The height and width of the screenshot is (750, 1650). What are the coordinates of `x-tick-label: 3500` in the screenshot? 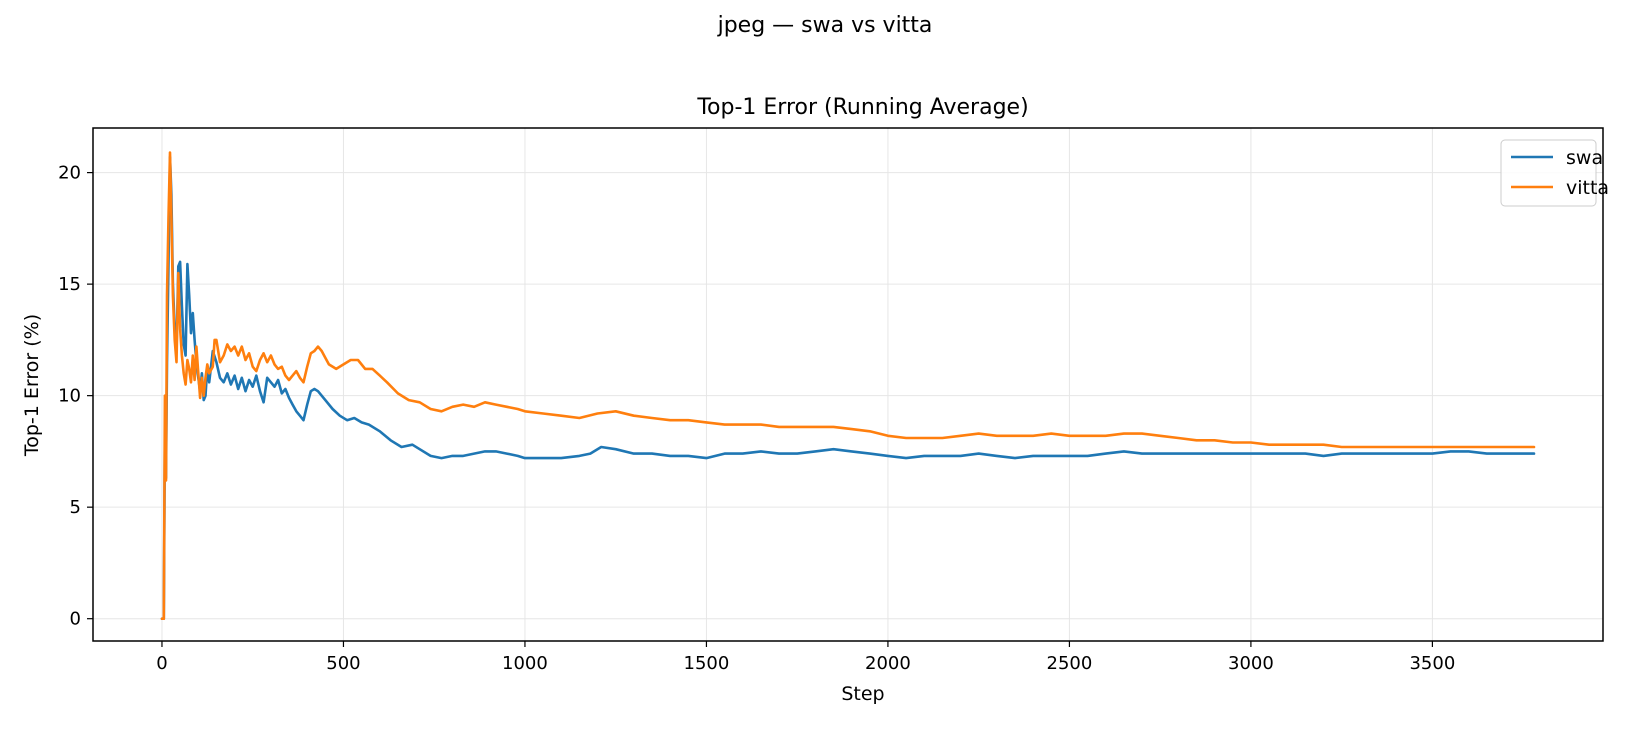 It's located at (1432, 663).